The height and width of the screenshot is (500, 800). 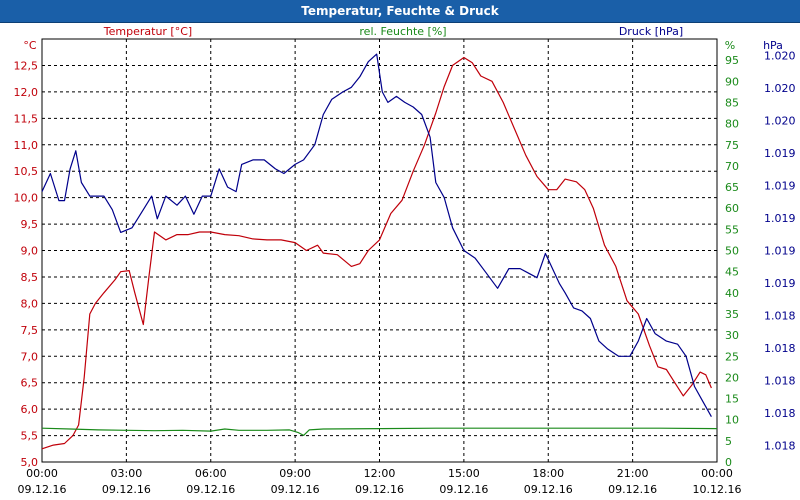 What do you see at coordinates (732, 229) in the screenshot?
I see `humidity-tick-label: 55` at bounding box center [732, 229].